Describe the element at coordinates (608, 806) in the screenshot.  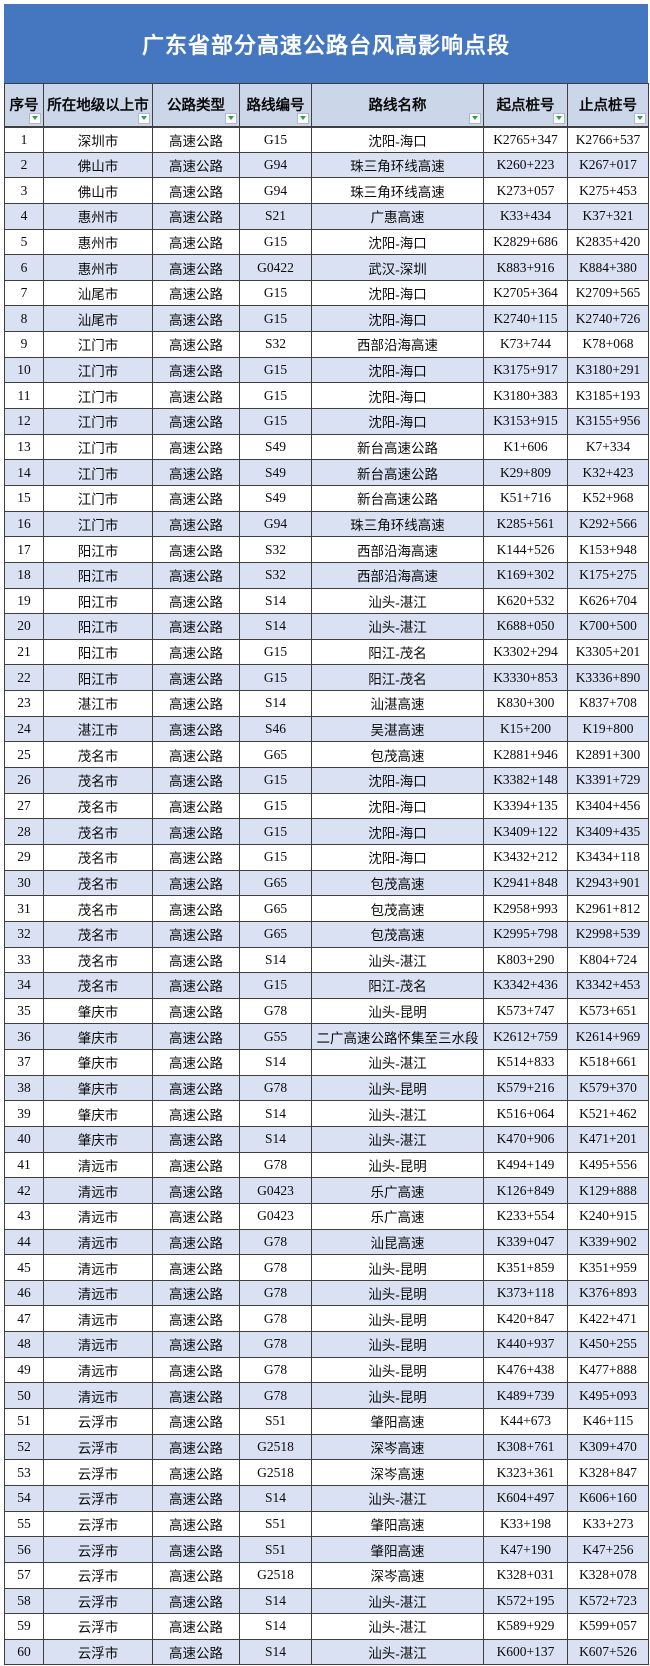
I see `cell-end-stake: K3404+456` at that location.